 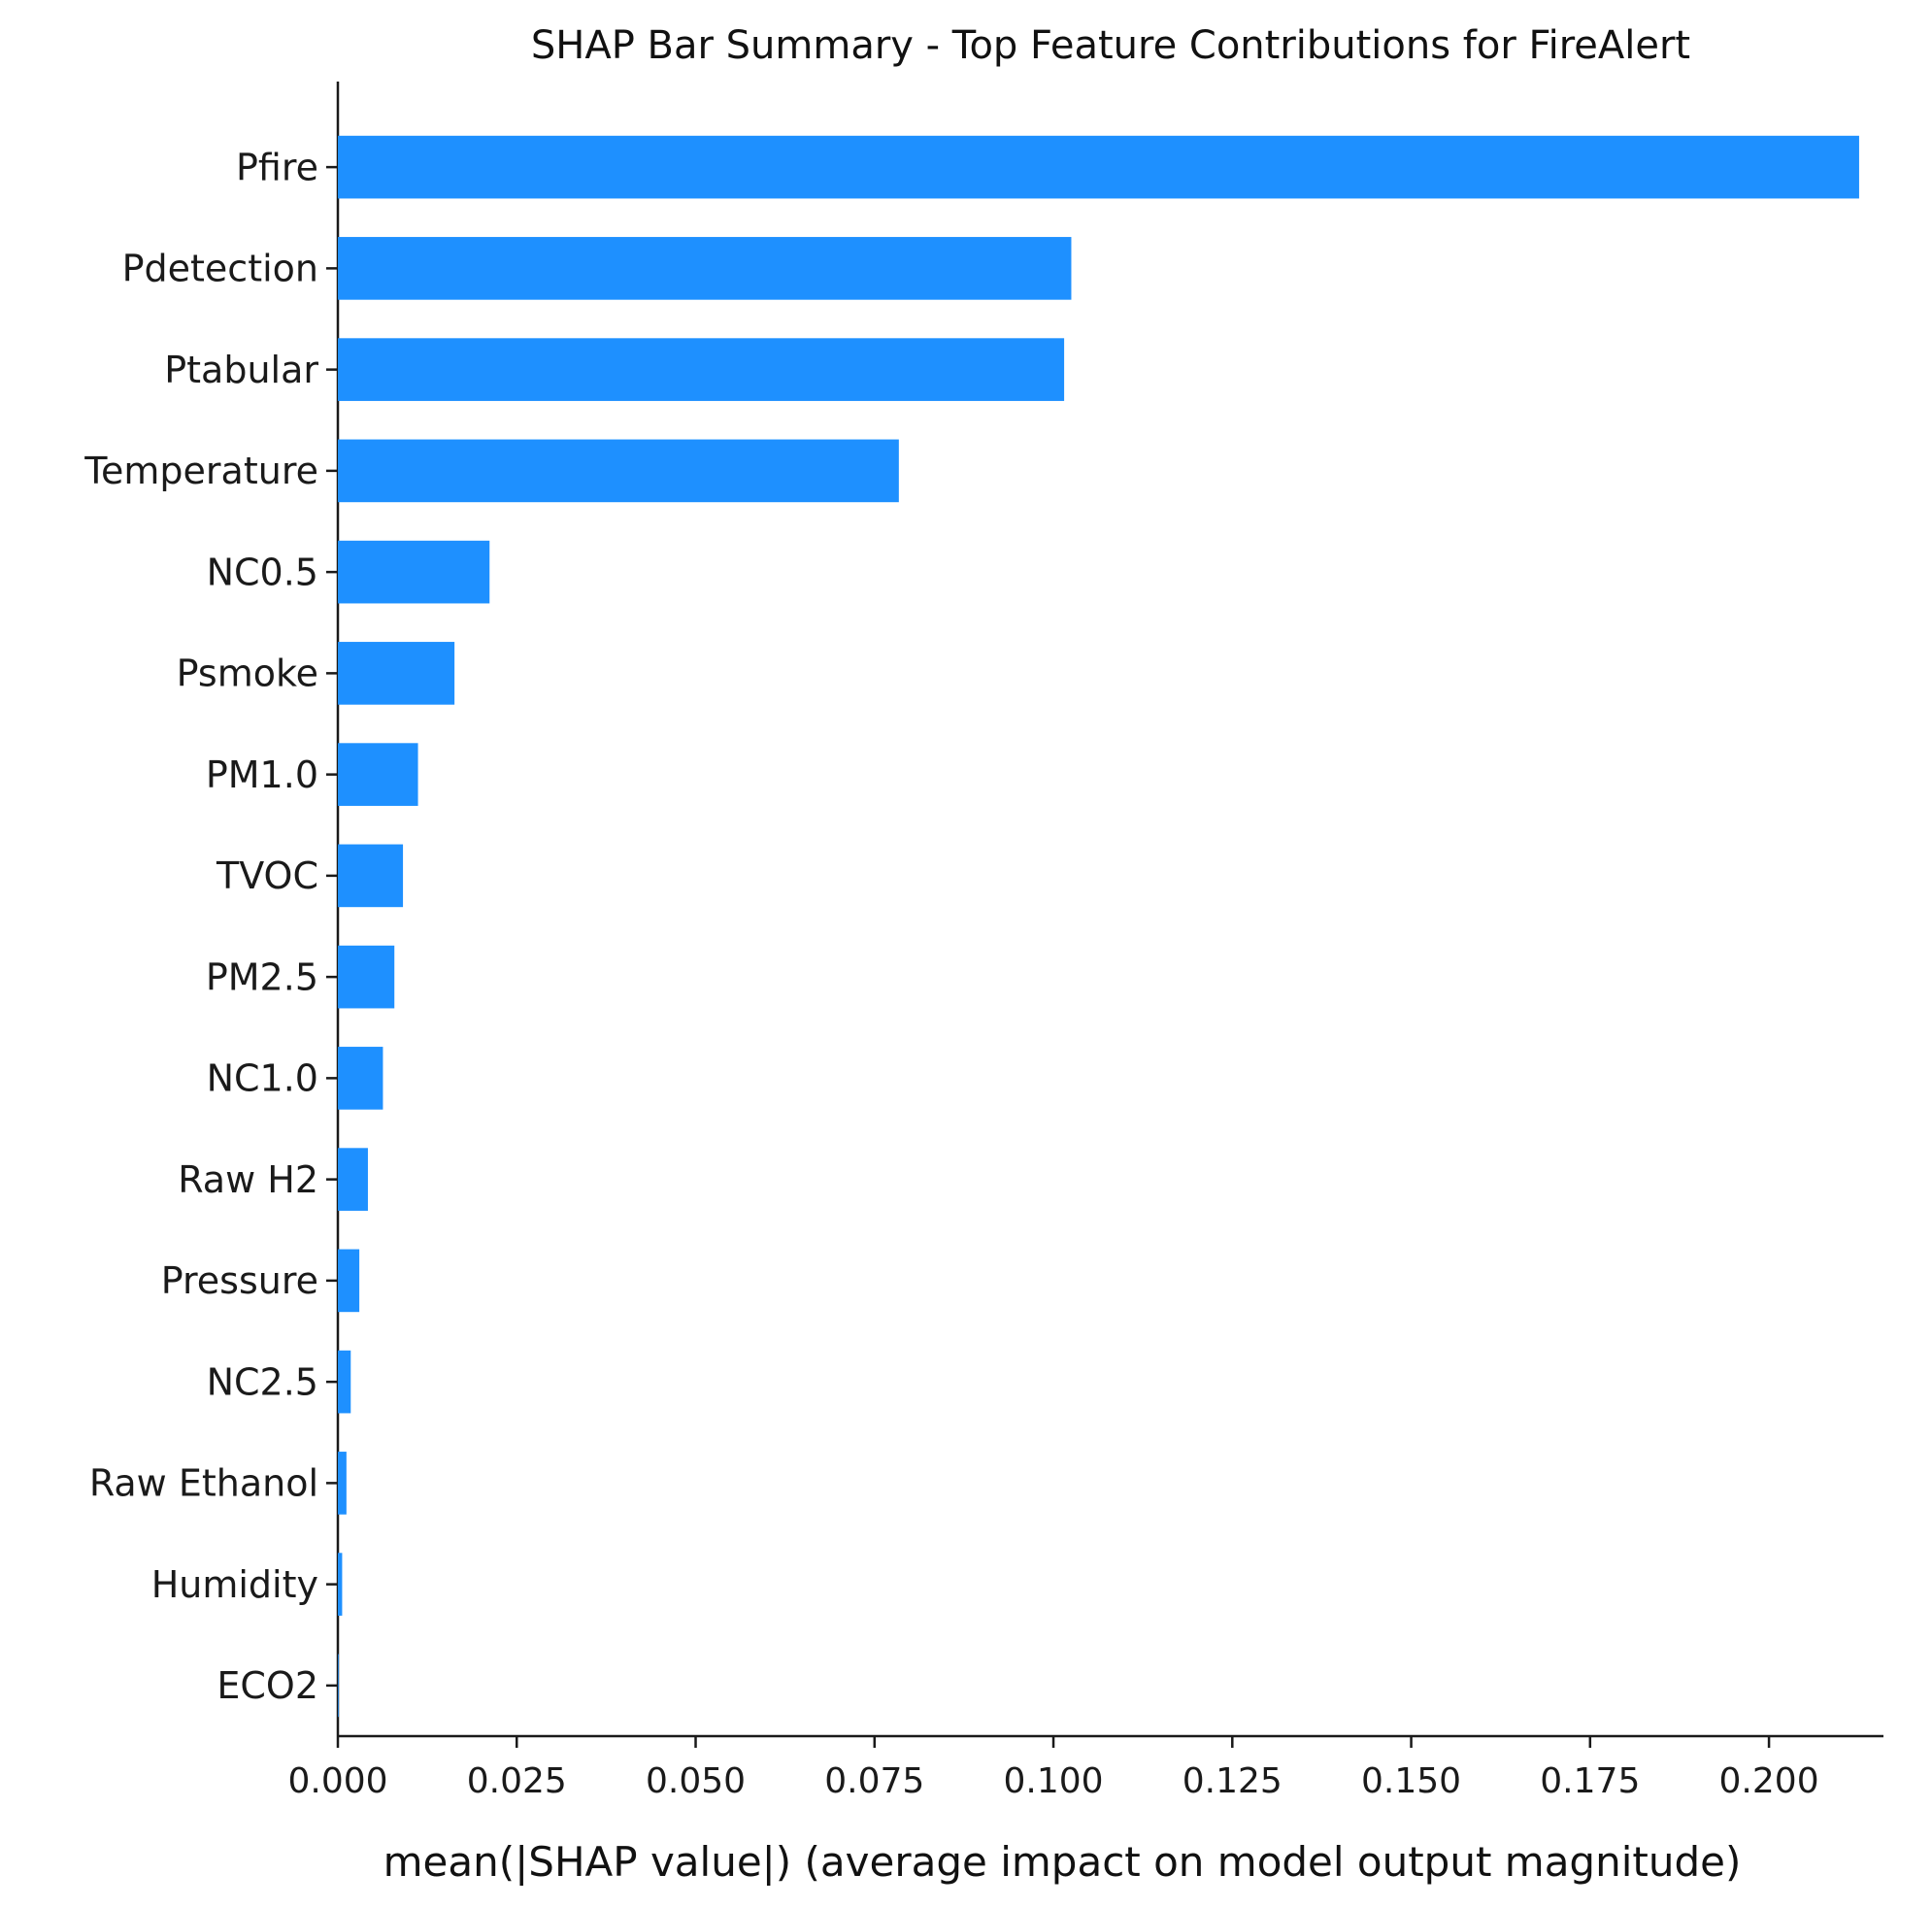 I want to click on y-tick-label: Pdetection, so click(x=220, y=269).